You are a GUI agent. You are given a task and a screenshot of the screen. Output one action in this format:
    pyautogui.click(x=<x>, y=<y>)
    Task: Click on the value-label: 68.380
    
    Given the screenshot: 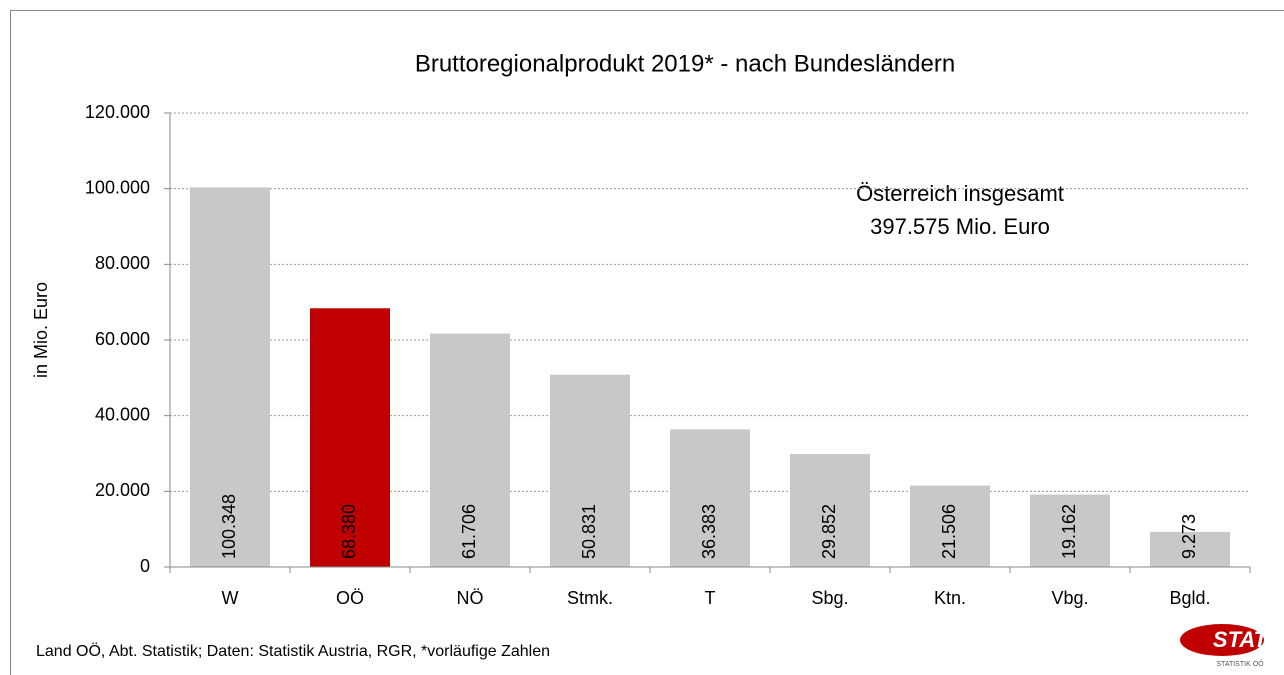 What is the action you would take?
    pyautogui.click(x=349, y=531)
    